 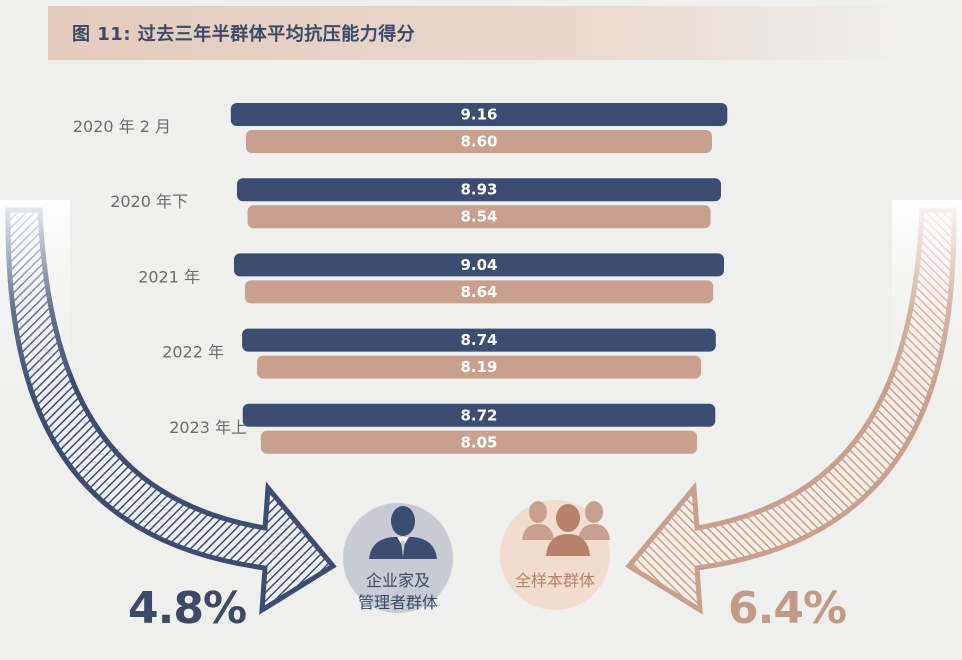 What do you see at coordinates (187, 608) in the screenshot?
I see `executives-change: 4.8%` at bounding box center [187, 608].